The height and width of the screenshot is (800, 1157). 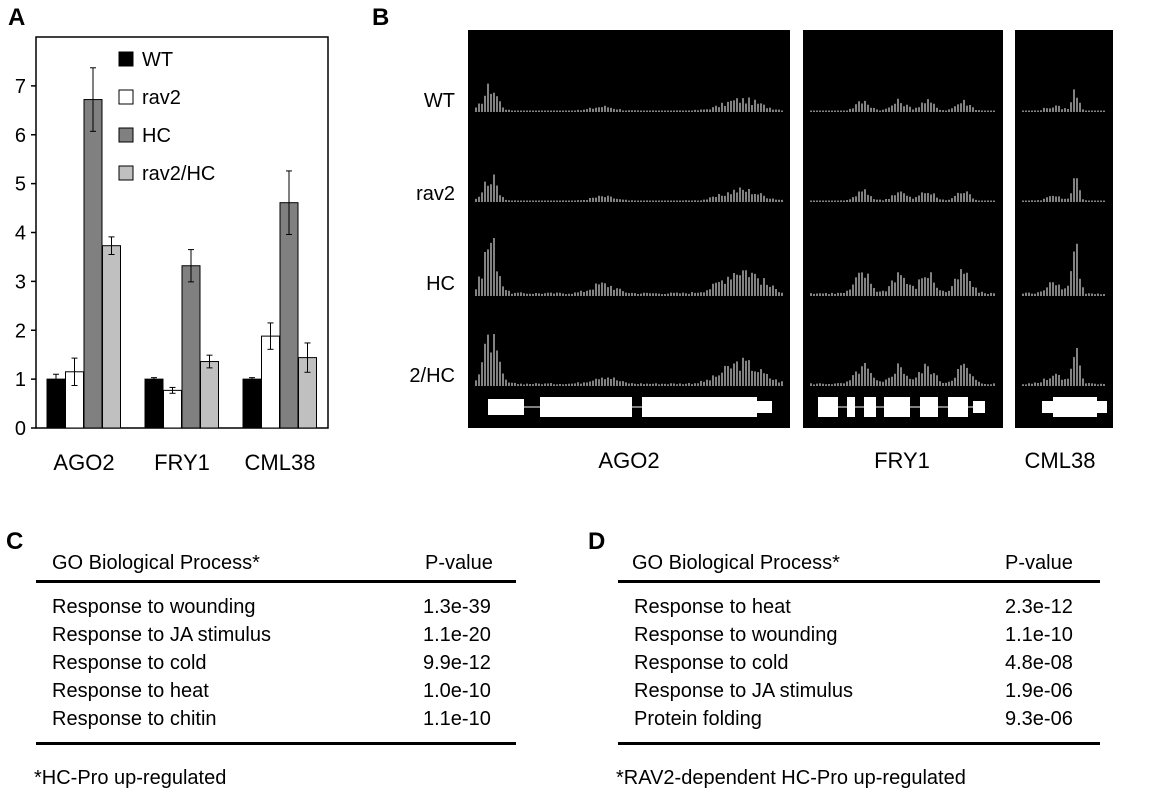 I want to click on p-value: 4.8e-08, so click(x=1039, y=663).